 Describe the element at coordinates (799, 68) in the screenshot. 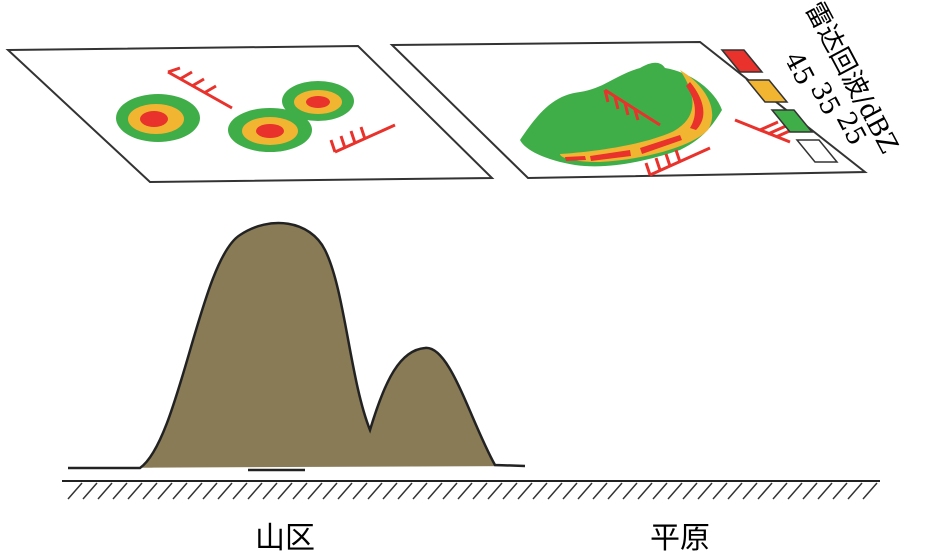

I see `legend-label: 45` at that location.